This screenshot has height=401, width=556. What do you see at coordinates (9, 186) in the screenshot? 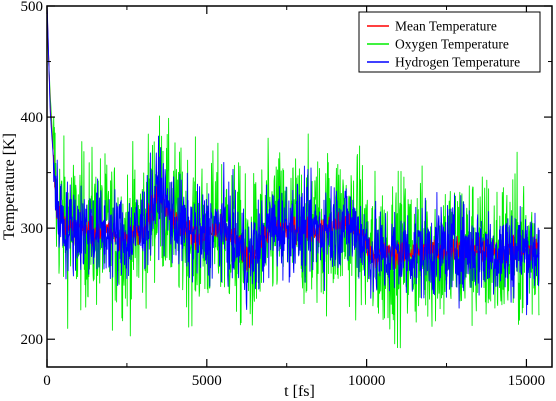
I see `y-axis-label: Temperature [K]` at bounding box center [9, 186].